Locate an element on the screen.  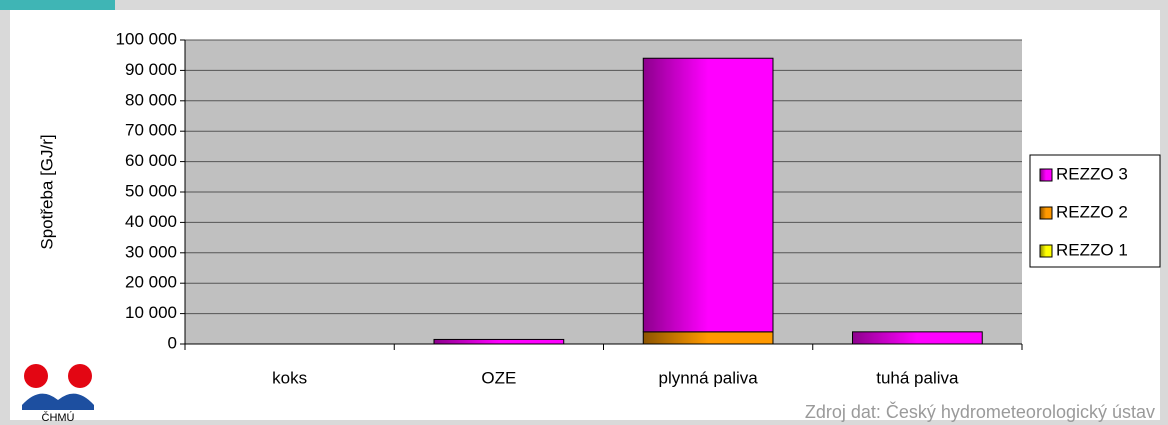
legend-label: REZZO 2 is located at coordinates (1092, 211).